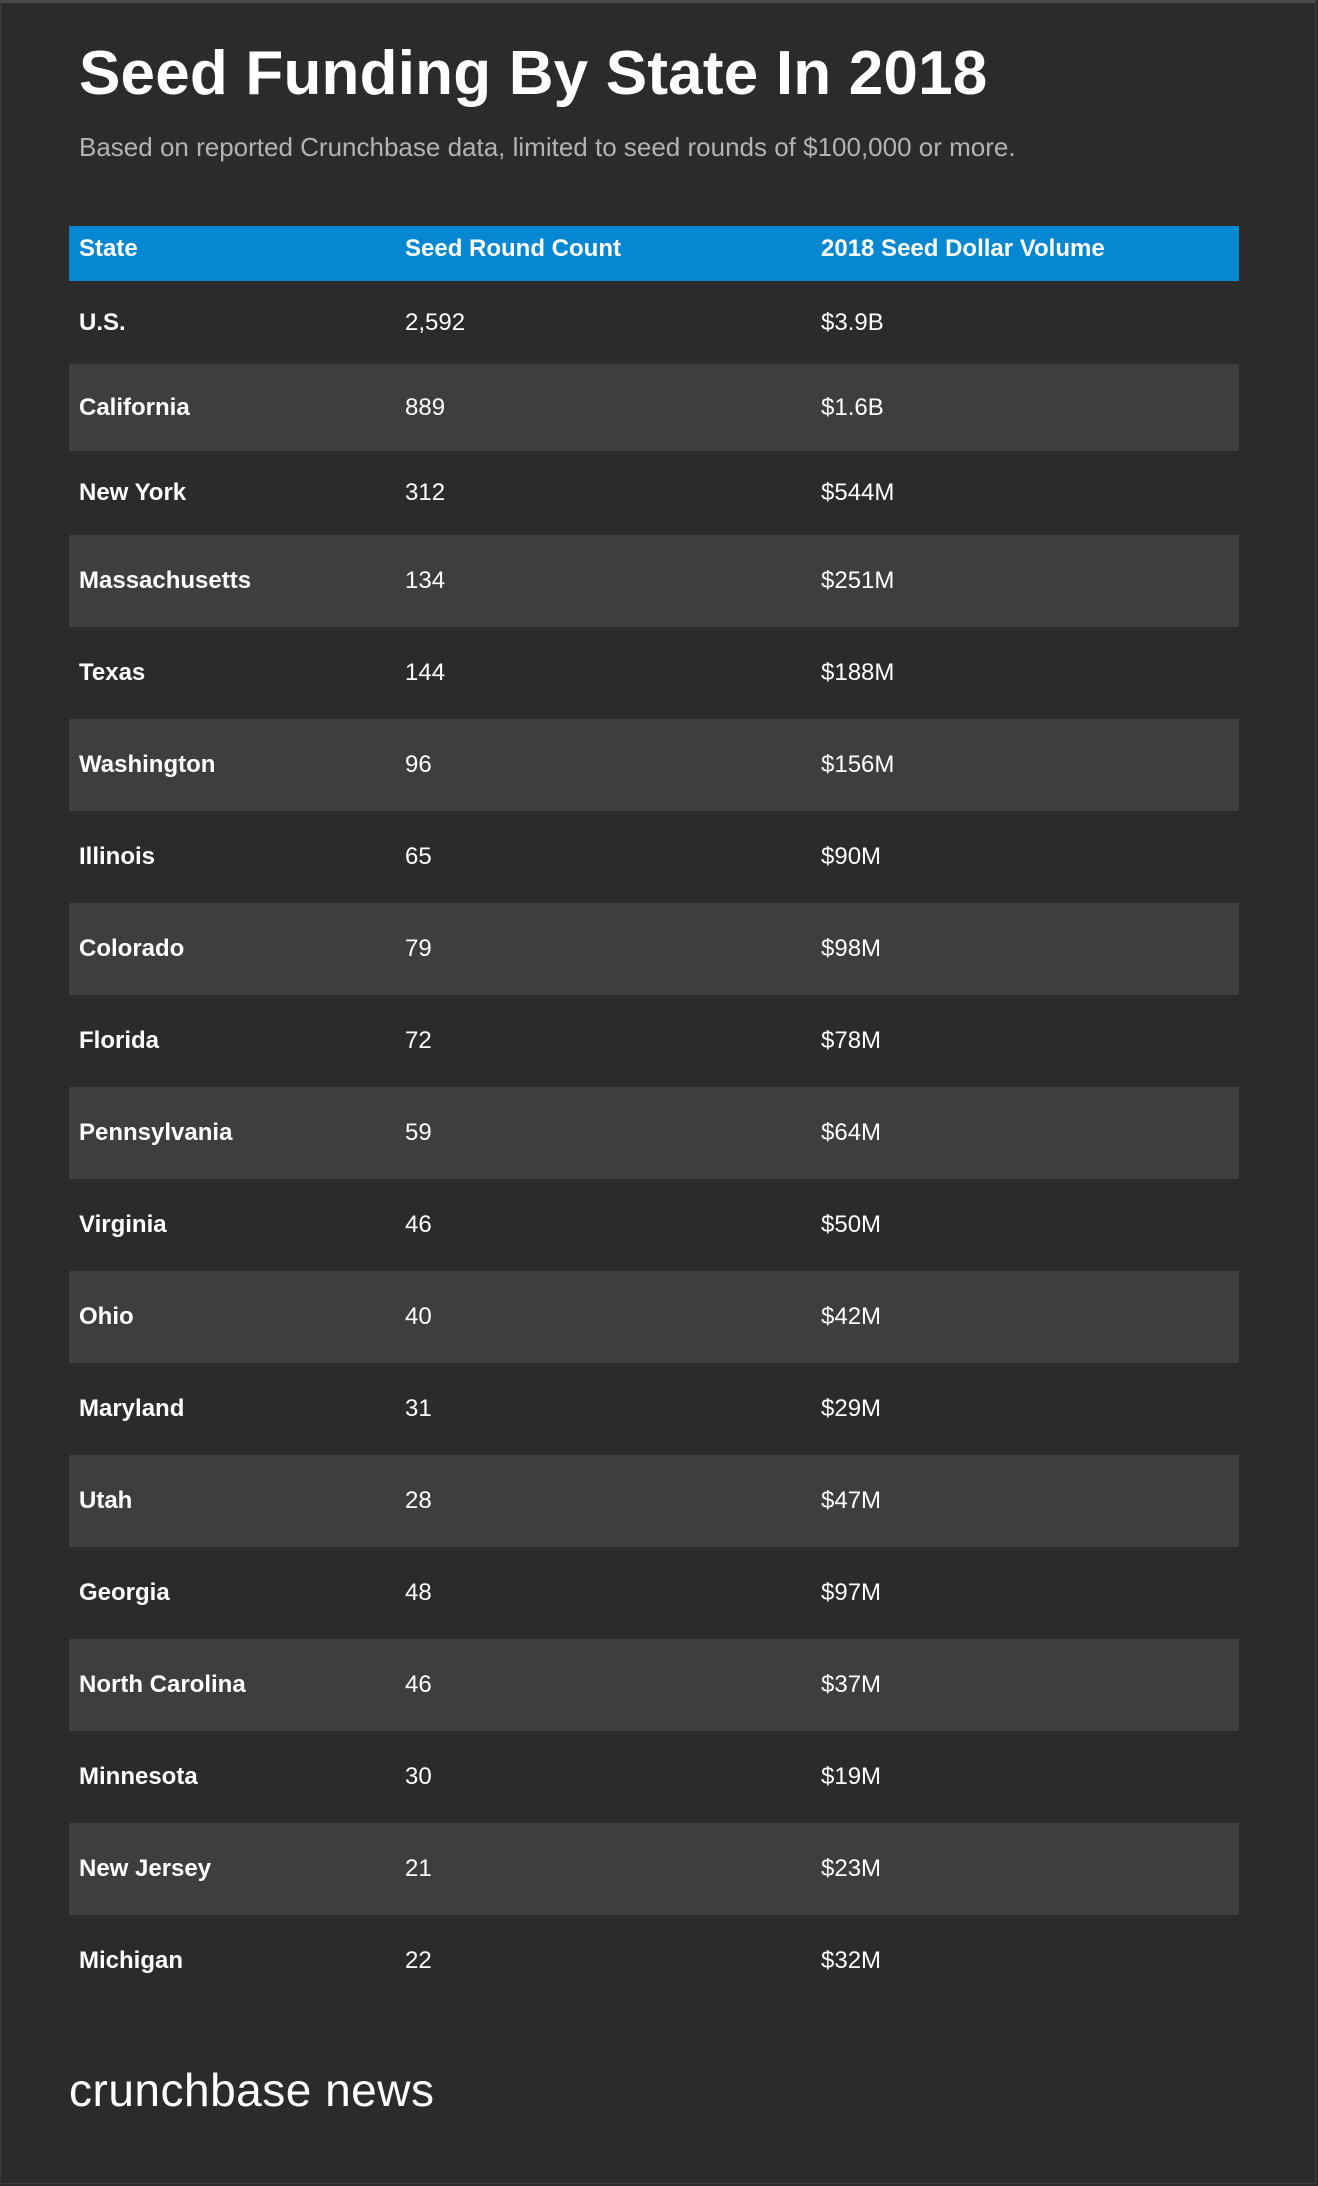  What do you see at coordinates (851, 1960) in the screenshot?
I see `seed-dollar-volume-cell: $32M` at bounding box center [851, 1960].